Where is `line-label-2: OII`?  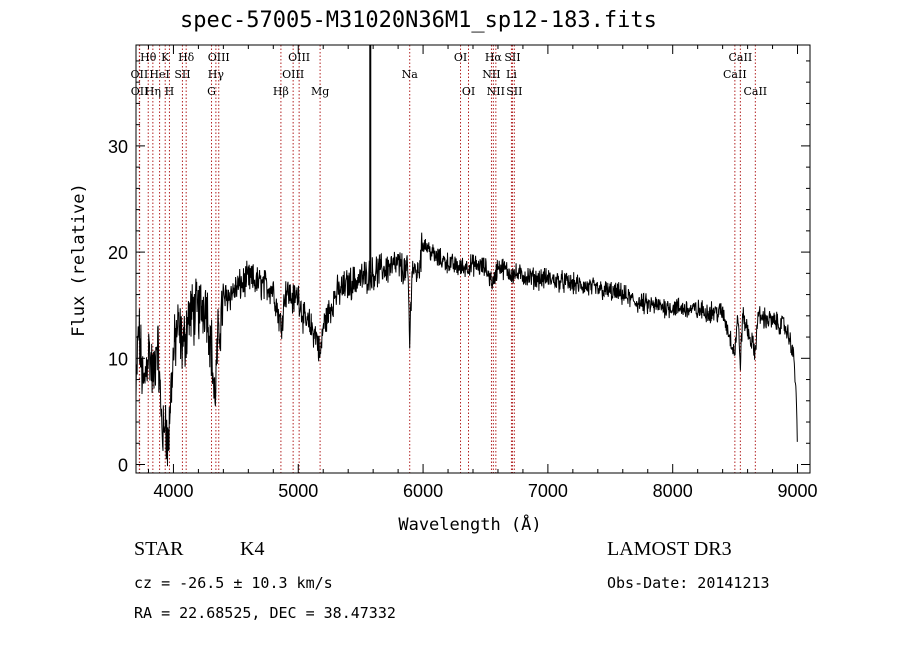 line-label-2: OII is located at coordinates (140, 91).